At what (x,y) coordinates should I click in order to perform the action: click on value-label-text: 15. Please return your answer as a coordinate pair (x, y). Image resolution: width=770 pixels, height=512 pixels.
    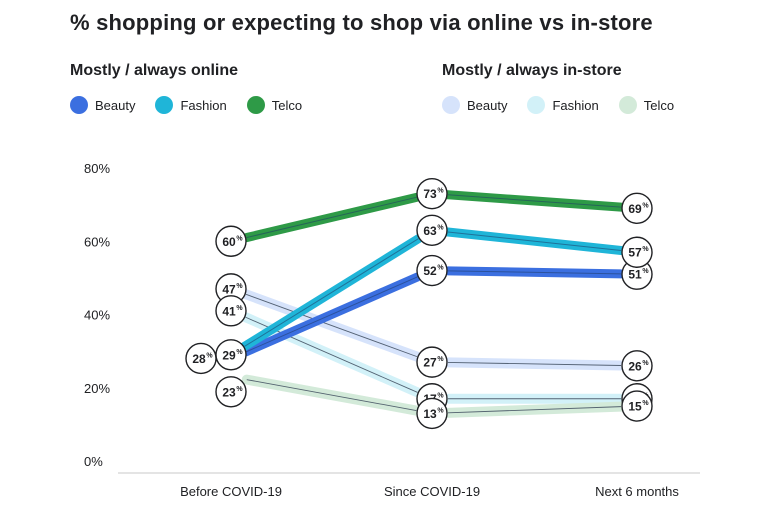
    Looking at the image, I should click on (635, 407).